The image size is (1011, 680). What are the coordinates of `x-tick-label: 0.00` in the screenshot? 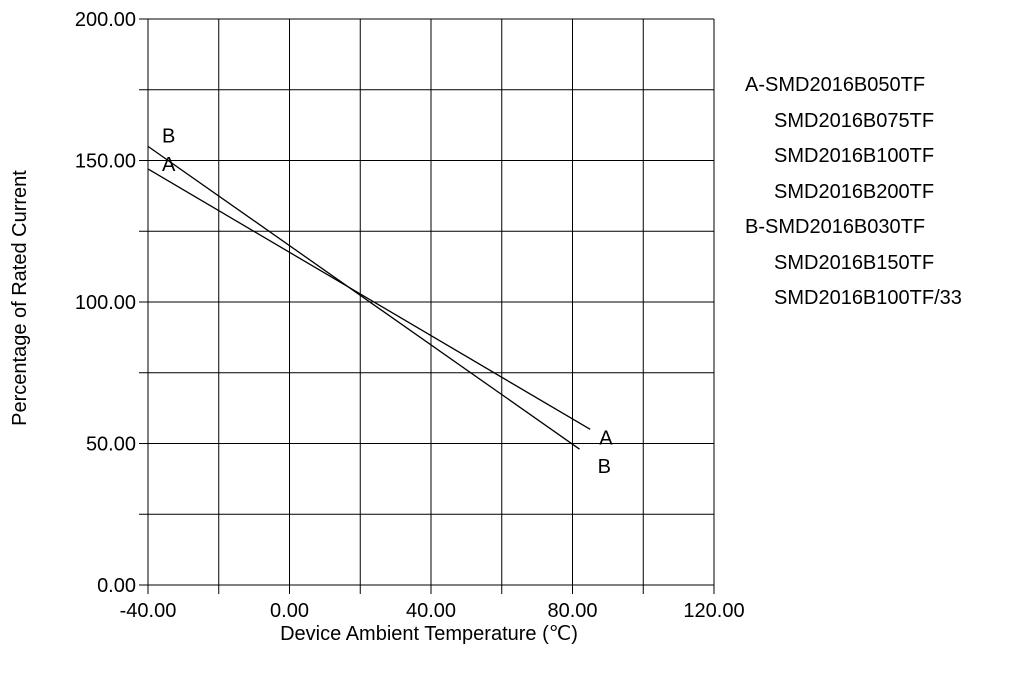 It's located at (289, 611).